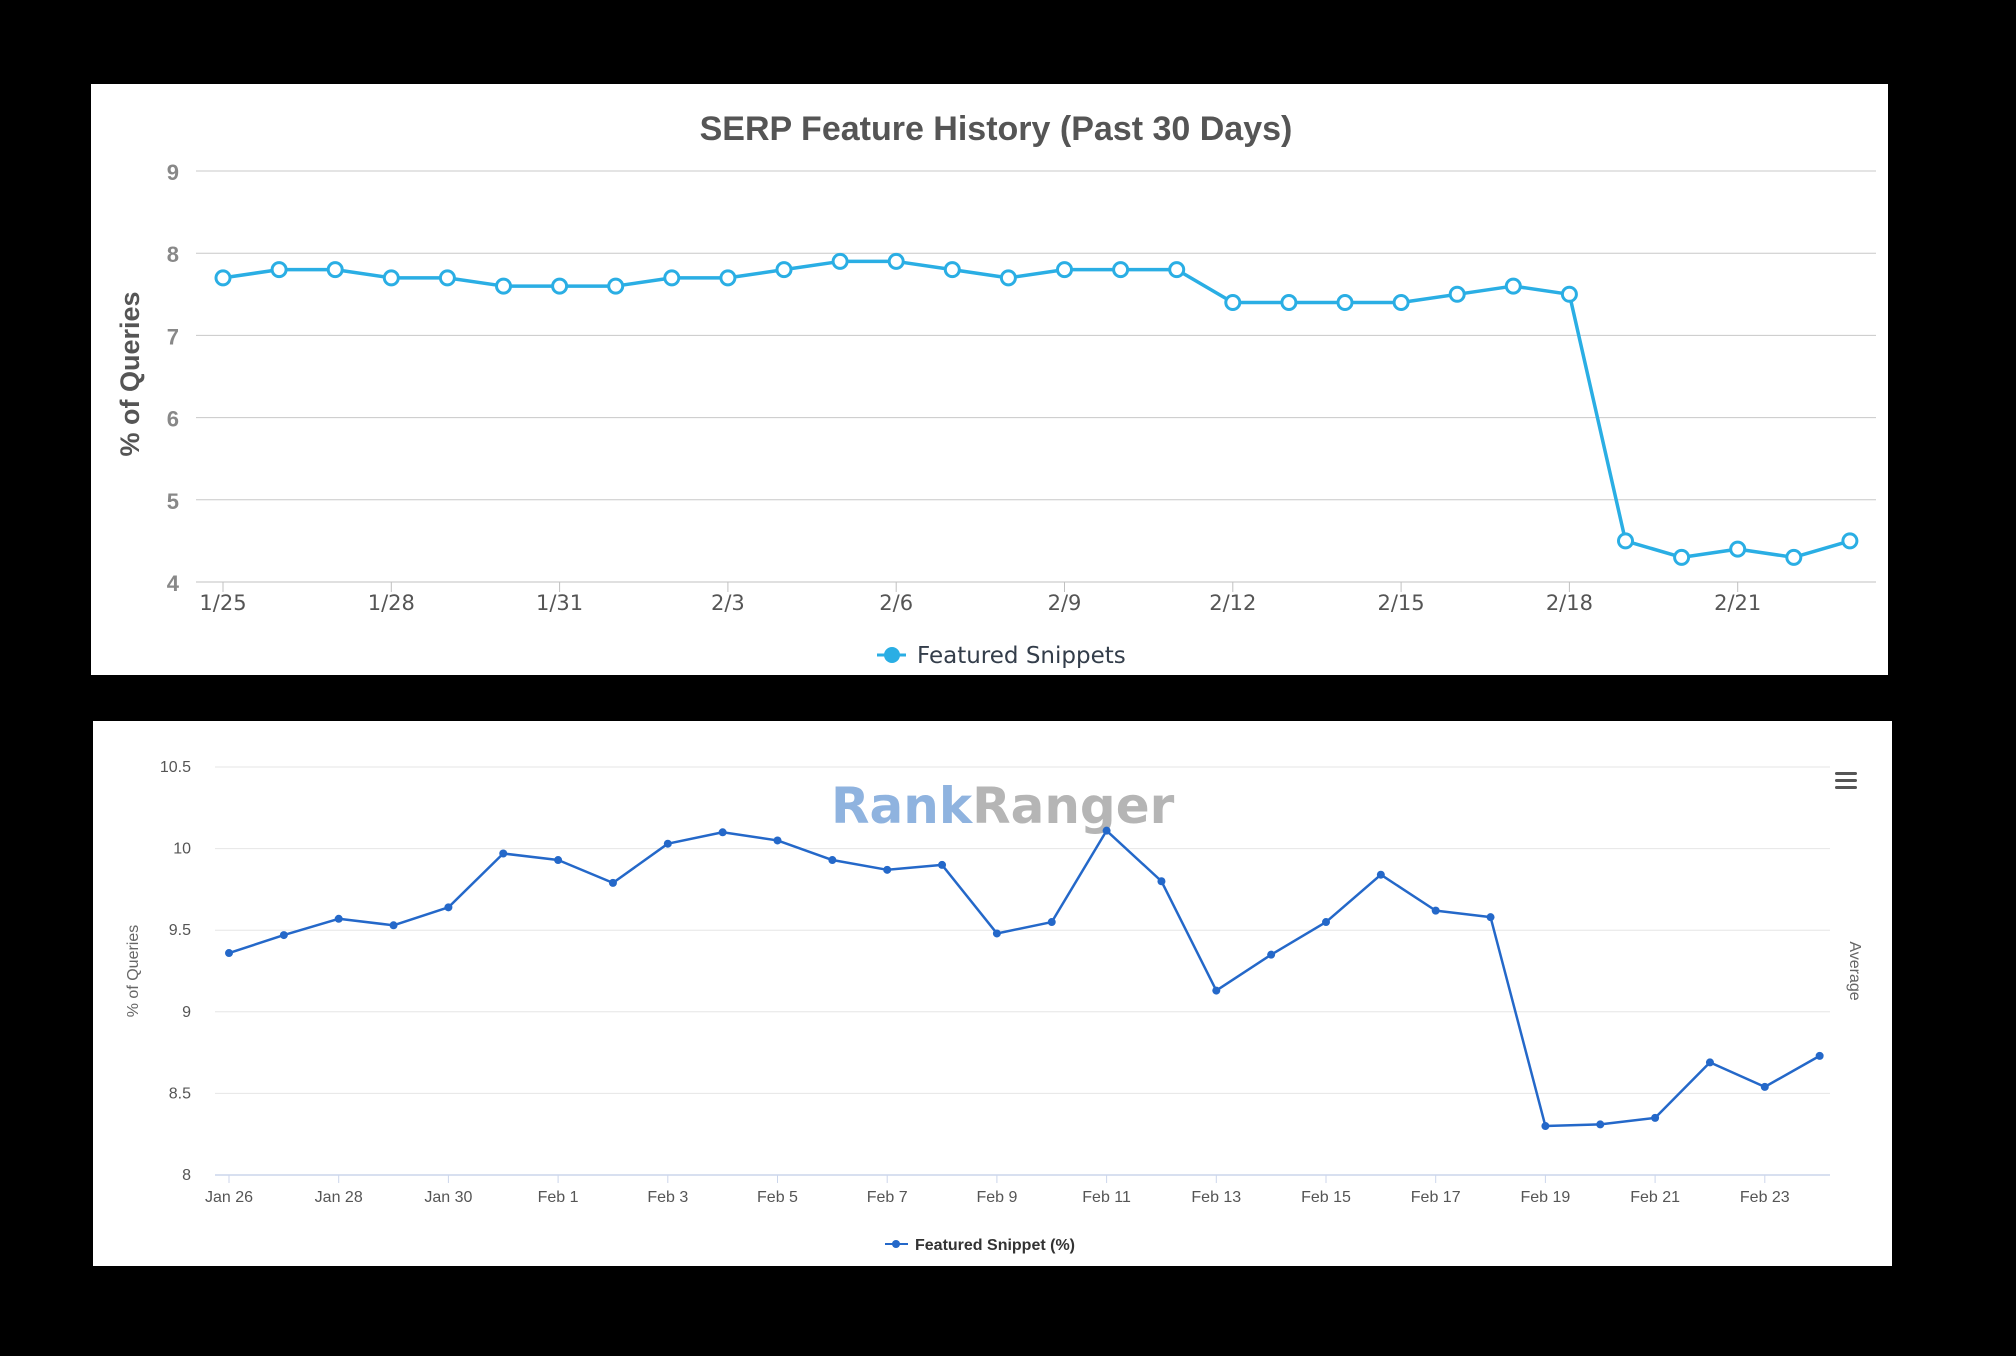 The width and height of the screenshot is (2016, 1356). I want to click on c2-x-tick-label: Feb 7, so click(887, 1197).